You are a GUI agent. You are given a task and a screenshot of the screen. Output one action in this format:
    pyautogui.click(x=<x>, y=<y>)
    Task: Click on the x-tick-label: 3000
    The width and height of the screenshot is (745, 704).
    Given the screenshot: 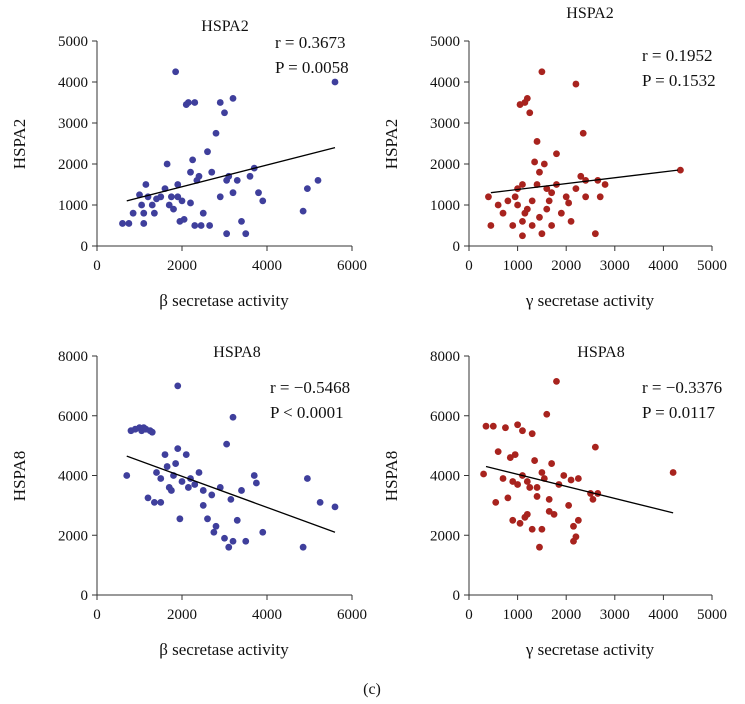 What is the action you would take?
    pyautogui.click(x=615, y=266)
    